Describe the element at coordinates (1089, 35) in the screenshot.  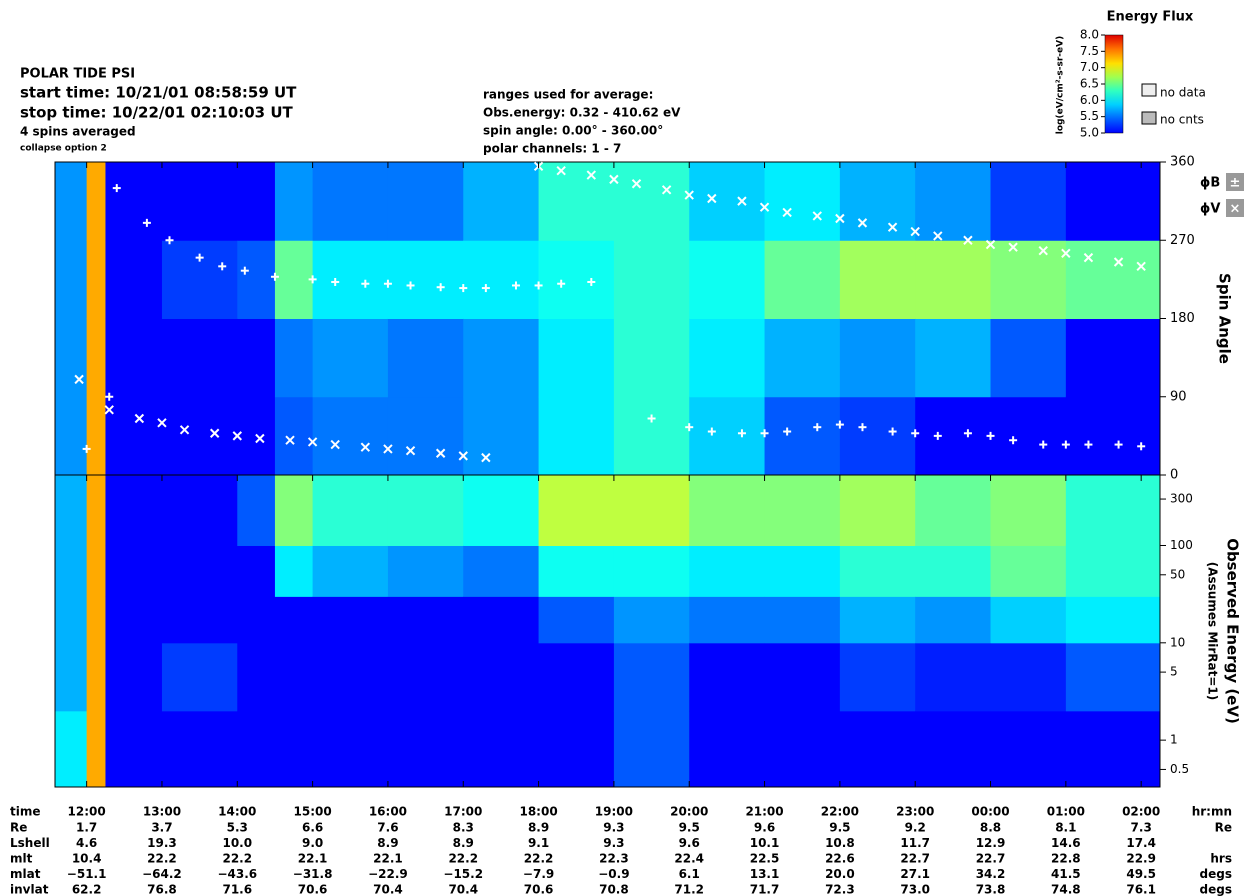
I see `colorbar-tick-label: 8.0` at that location.